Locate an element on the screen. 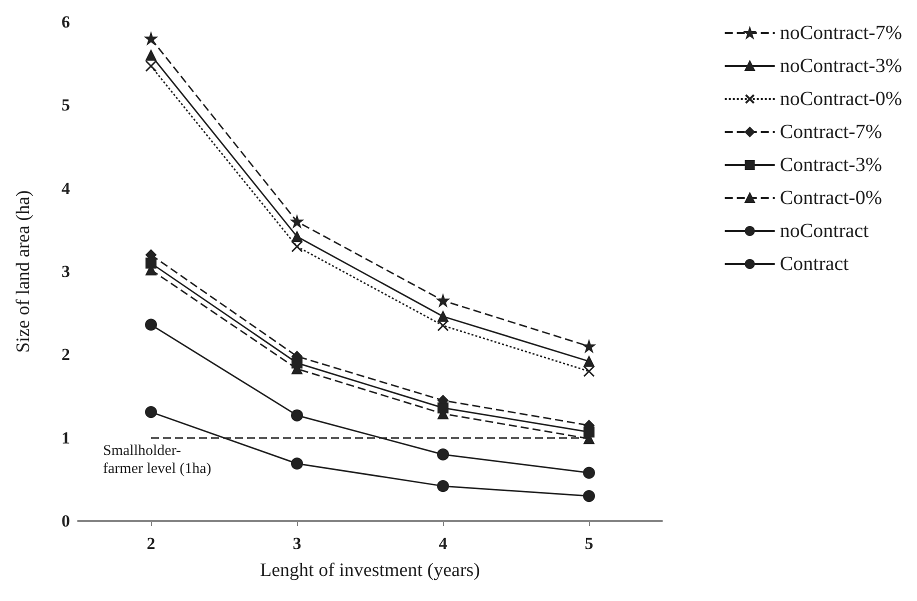 This screenshot has width=917, height=601. x-tick-label: 5 is located at coordinates (589, 543).